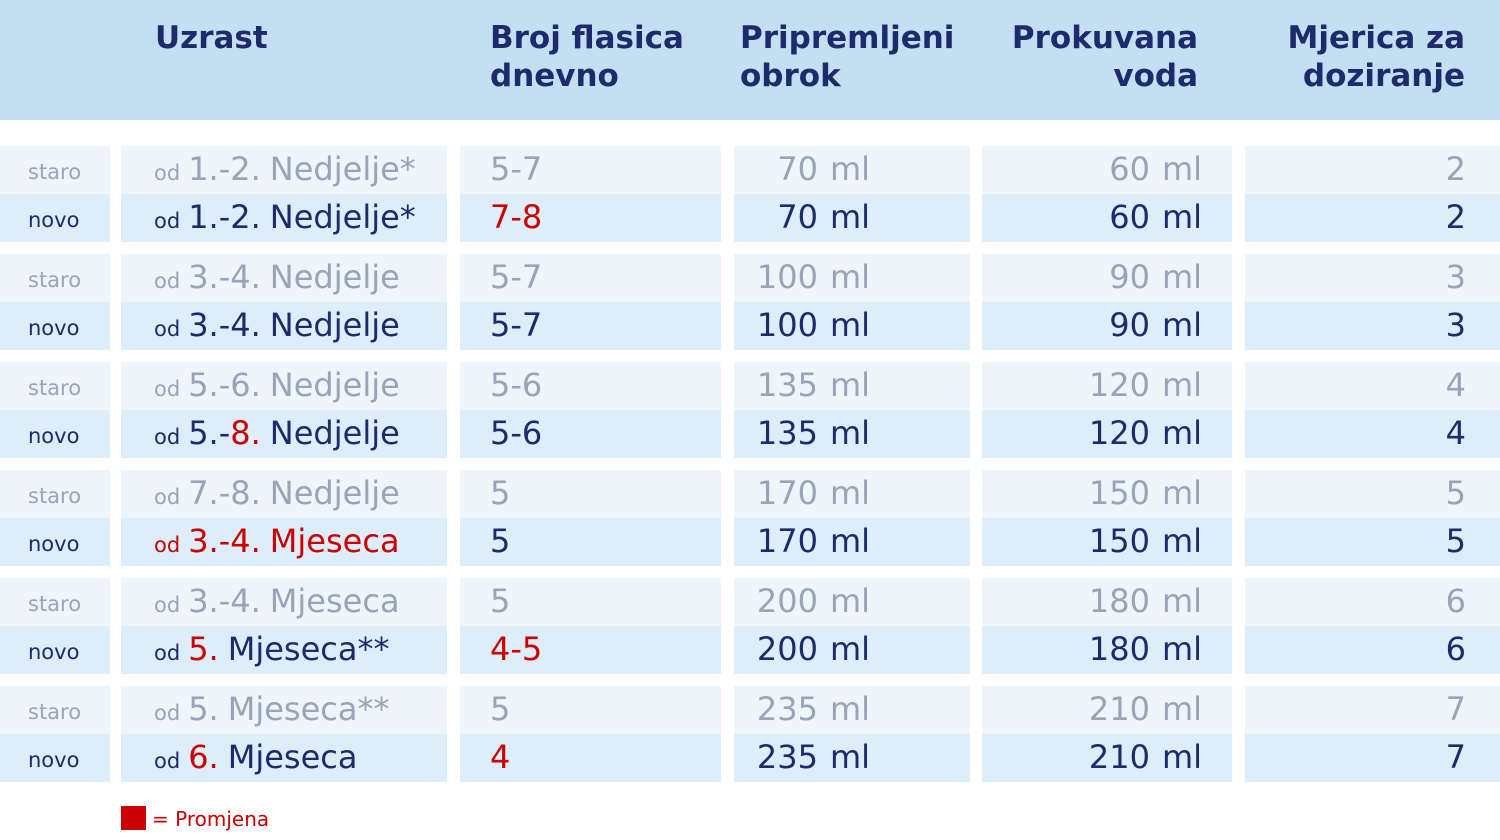 The image size is (1500, 840). What do you see at coordinates (1155, 76) in the screenshot?
I see `header-label: voda` at bounding box center [1155, 76].